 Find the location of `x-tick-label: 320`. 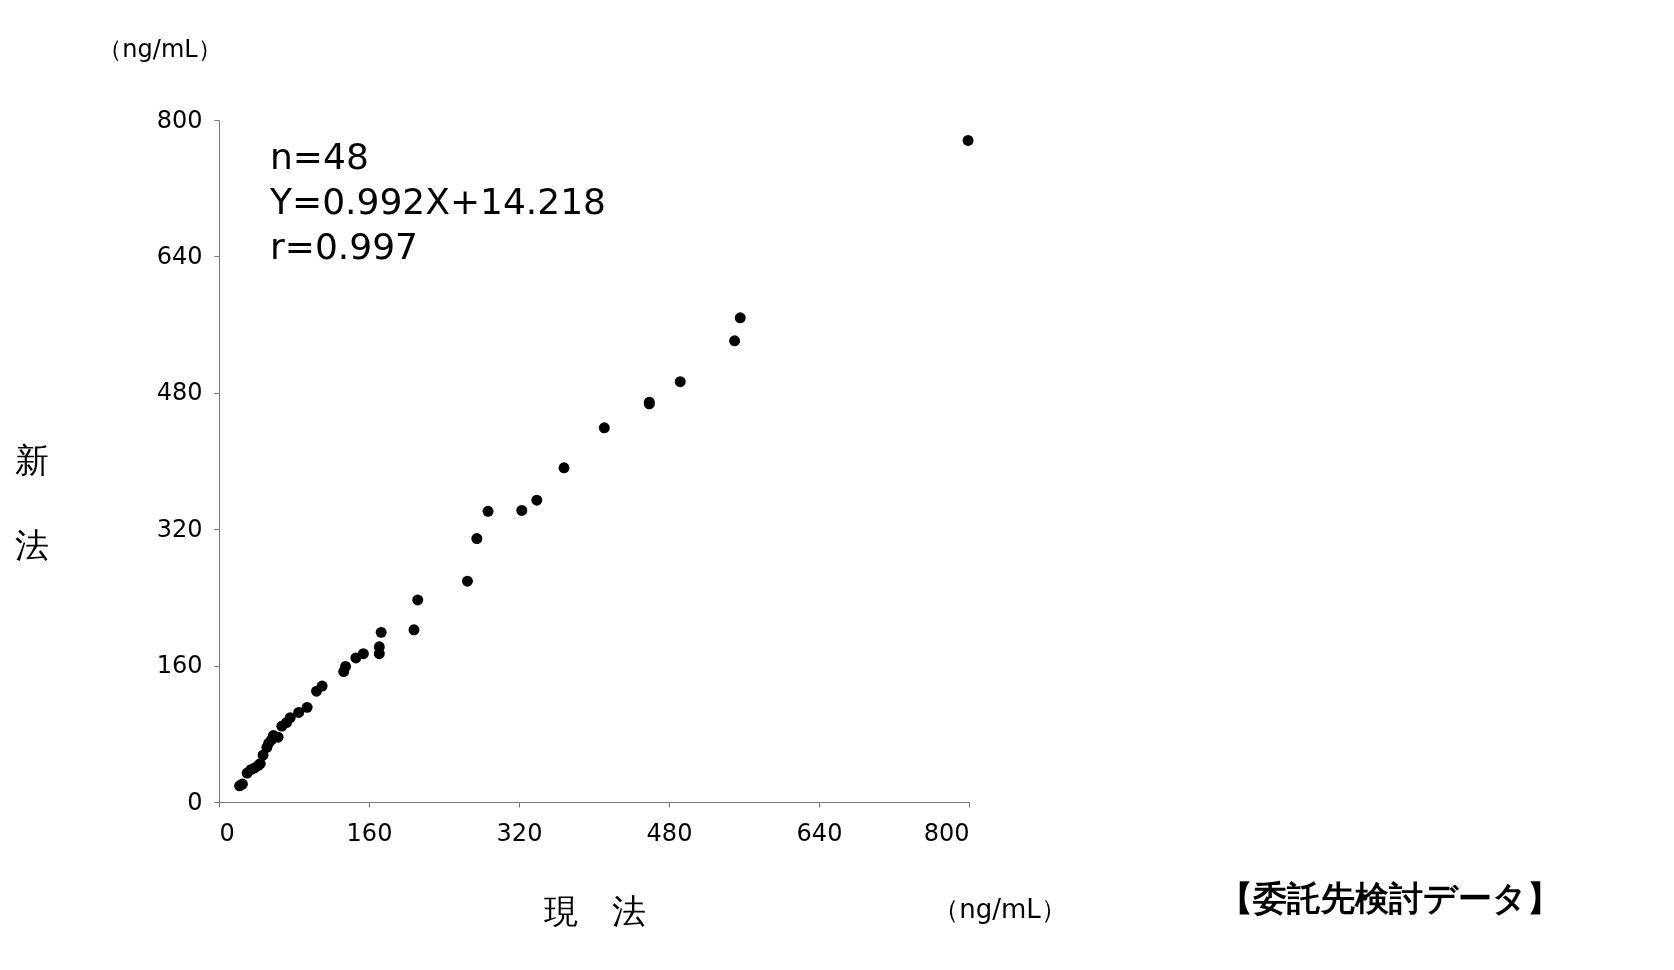

x-tick-label: 320 is located at coordinates (519, 832).